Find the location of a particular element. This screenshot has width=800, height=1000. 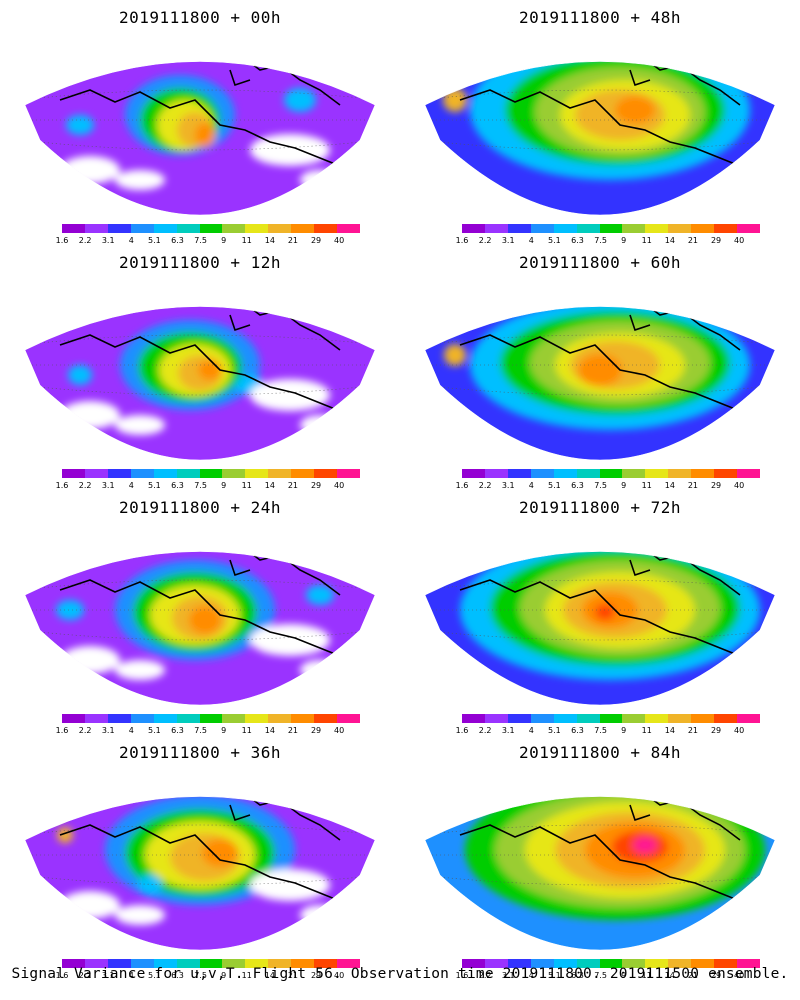

panel-title: 2019111800 + 72h is located at coordinates (600, 507).